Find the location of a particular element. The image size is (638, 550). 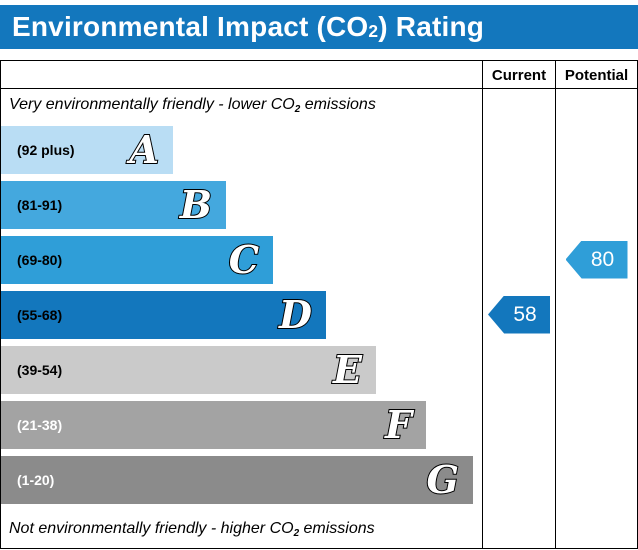

current-column-header: Current is located at coordinates (519, 75).